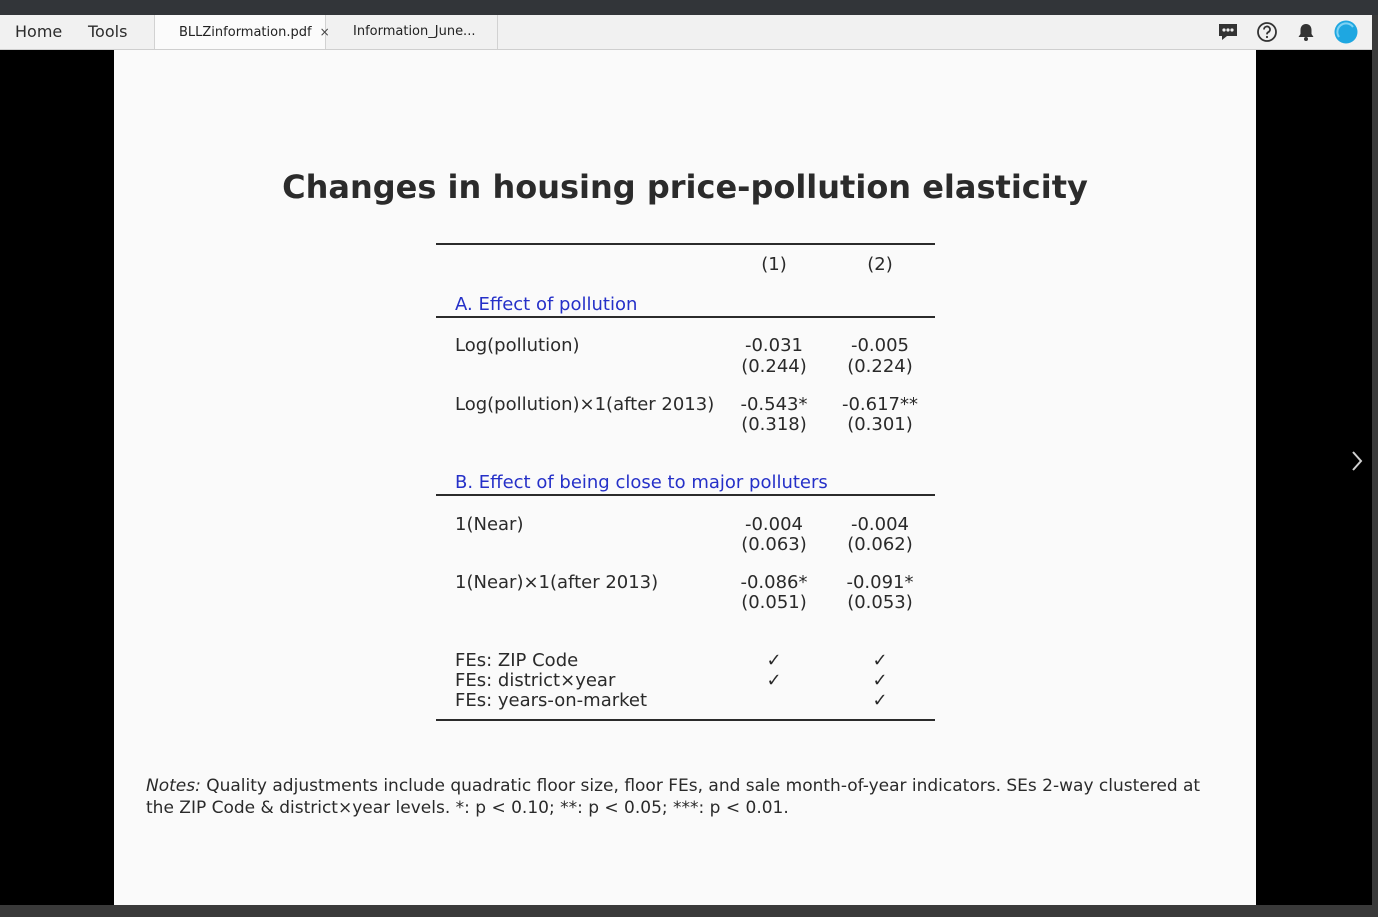 The image size is (1378, 917). I want to click on se-cell: (0.063), so click(774, 544).